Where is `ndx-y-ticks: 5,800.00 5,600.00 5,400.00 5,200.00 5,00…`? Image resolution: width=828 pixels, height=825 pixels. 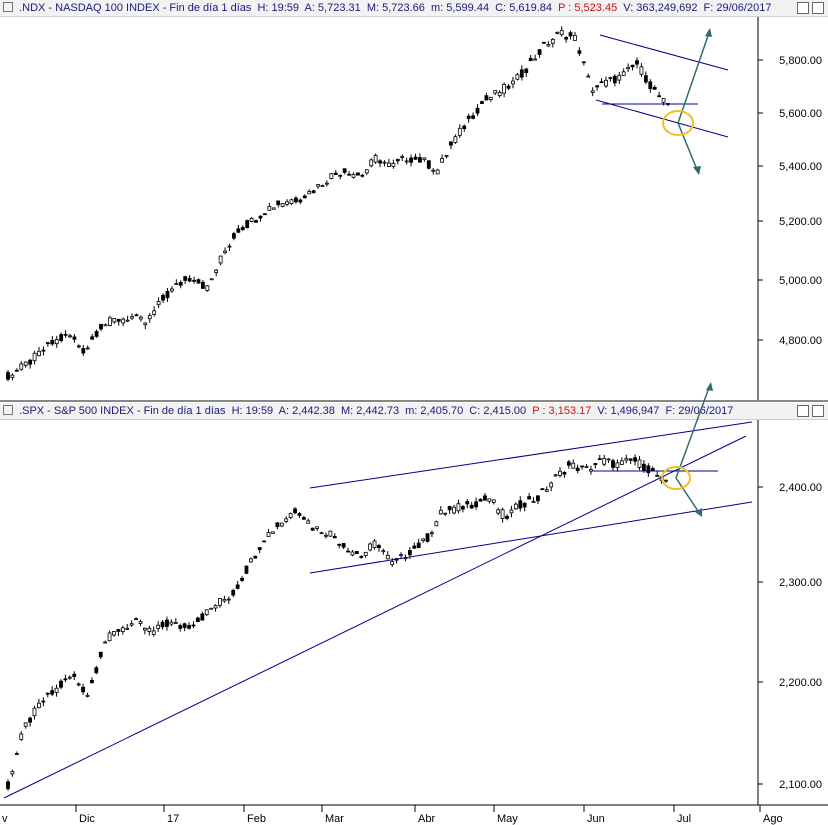
ndx-y-ticks: 5,800.00 5,600.00 5,400.00 5,200.00 5,00… is located at coordinates (790, 201).